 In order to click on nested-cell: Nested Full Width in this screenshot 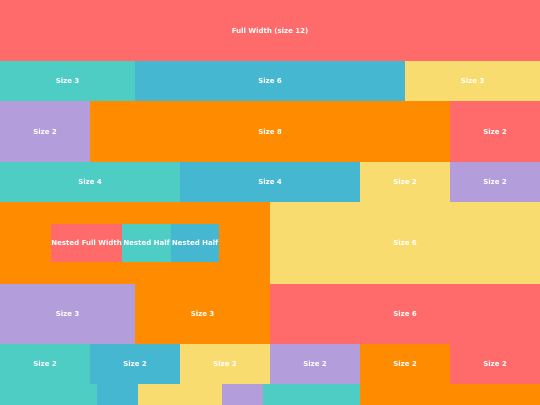, I will do `click(86, 243)`.